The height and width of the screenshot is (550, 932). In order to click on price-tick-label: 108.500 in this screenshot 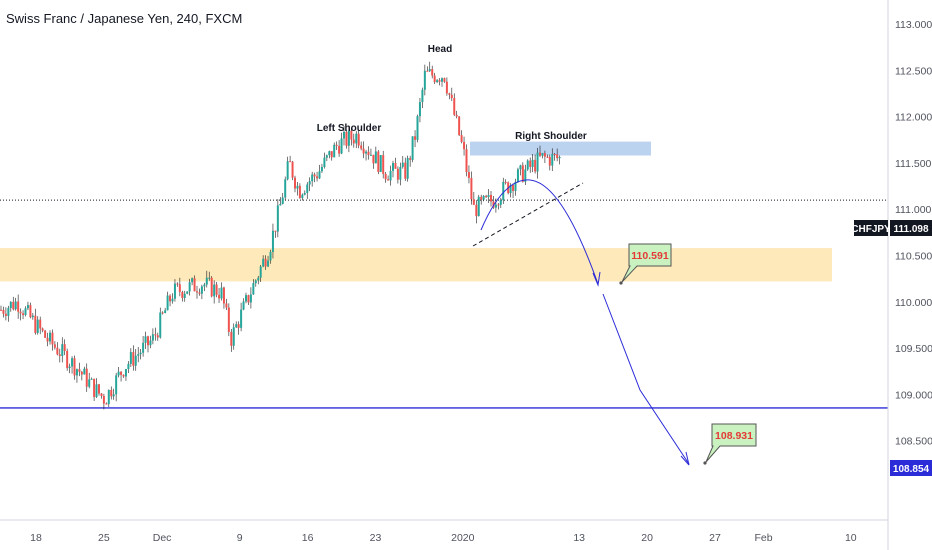, I will do `click(913, 442)`.